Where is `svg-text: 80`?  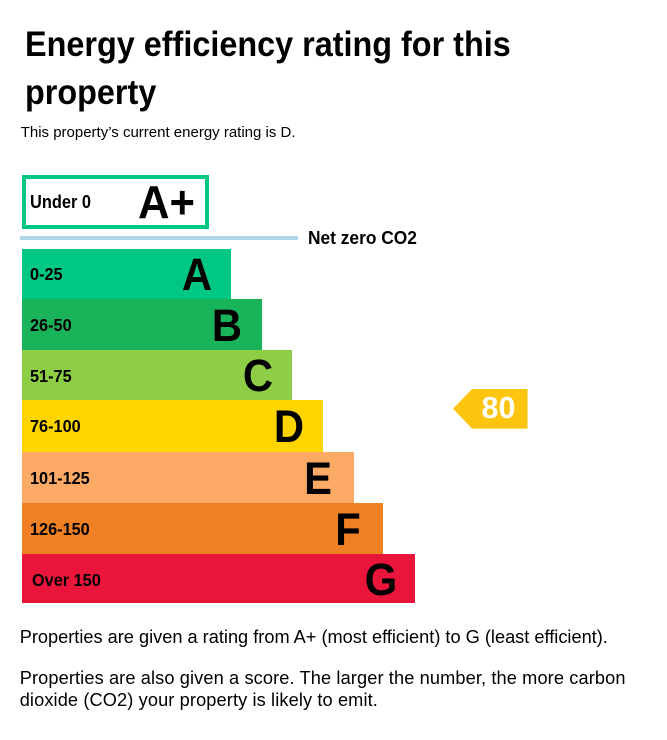
svg-text: 80 is located at coordinates (499, 408).